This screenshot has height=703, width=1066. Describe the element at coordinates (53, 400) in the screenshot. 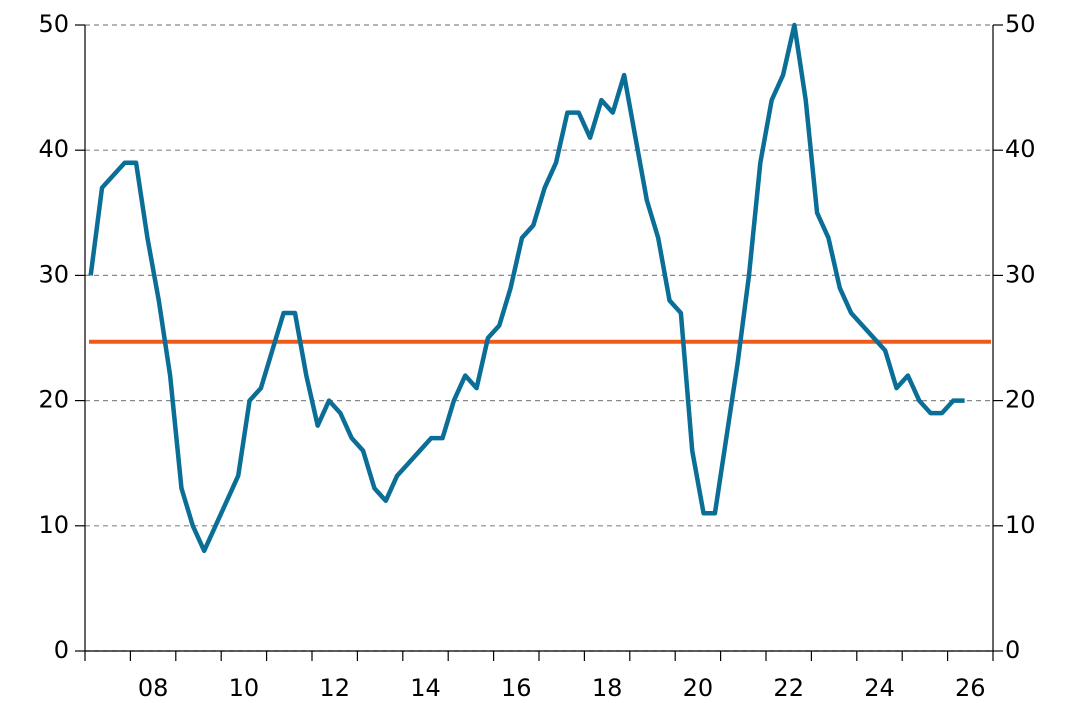

I see `y-tick-label: 20` at that location.